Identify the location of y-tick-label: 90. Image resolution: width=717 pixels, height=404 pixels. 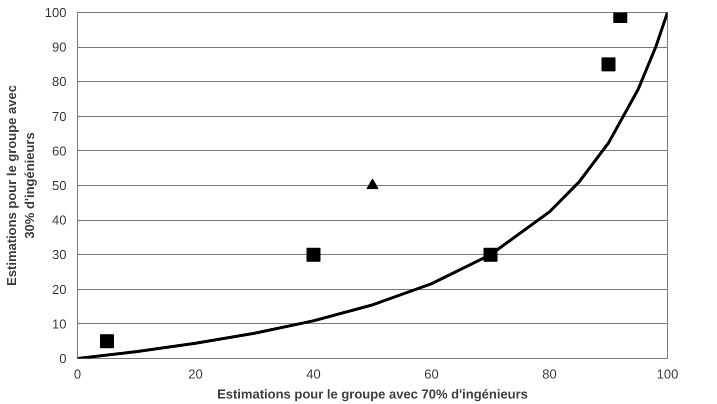
(59, 47).